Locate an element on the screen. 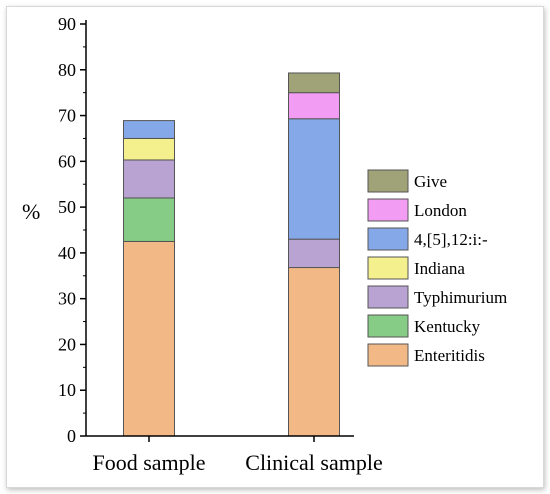  bar-segment-give-clinical-sample is located at coordinates (314, 83).